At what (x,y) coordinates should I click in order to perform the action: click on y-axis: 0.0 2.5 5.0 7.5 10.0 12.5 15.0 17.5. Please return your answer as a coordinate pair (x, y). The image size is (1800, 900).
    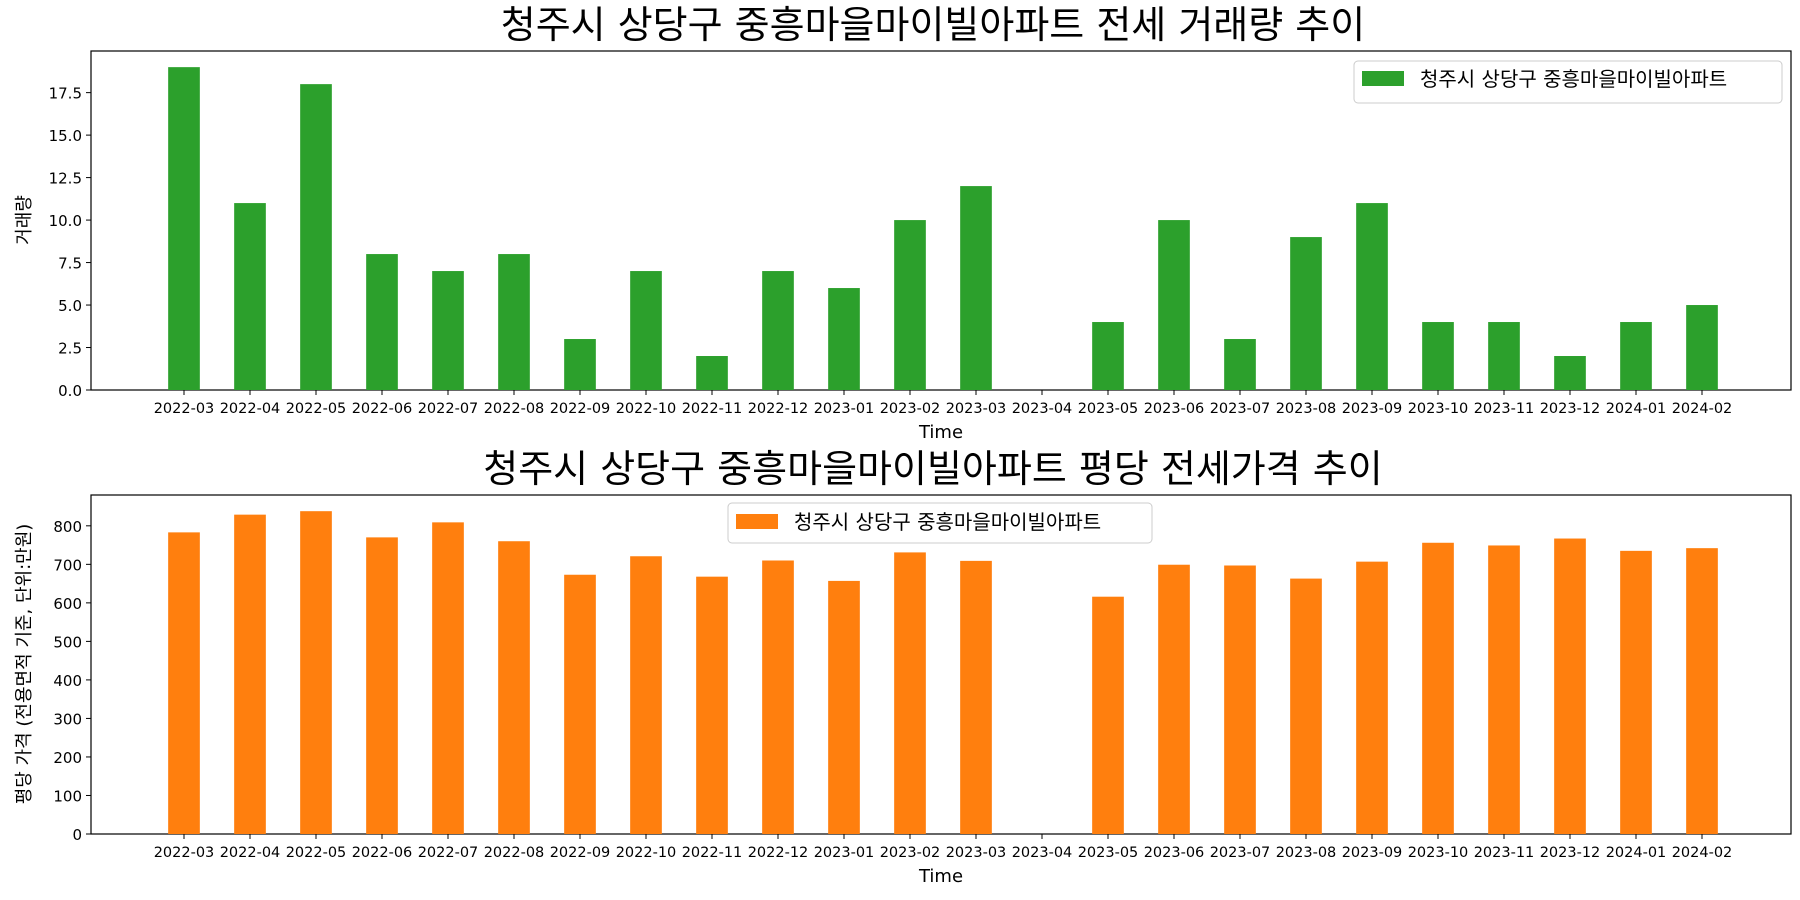
    Looking at the image, I should click on (70, 242).